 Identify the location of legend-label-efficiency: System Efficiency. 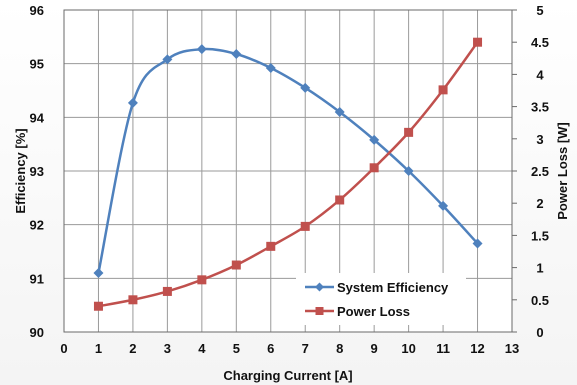
(393, 287).